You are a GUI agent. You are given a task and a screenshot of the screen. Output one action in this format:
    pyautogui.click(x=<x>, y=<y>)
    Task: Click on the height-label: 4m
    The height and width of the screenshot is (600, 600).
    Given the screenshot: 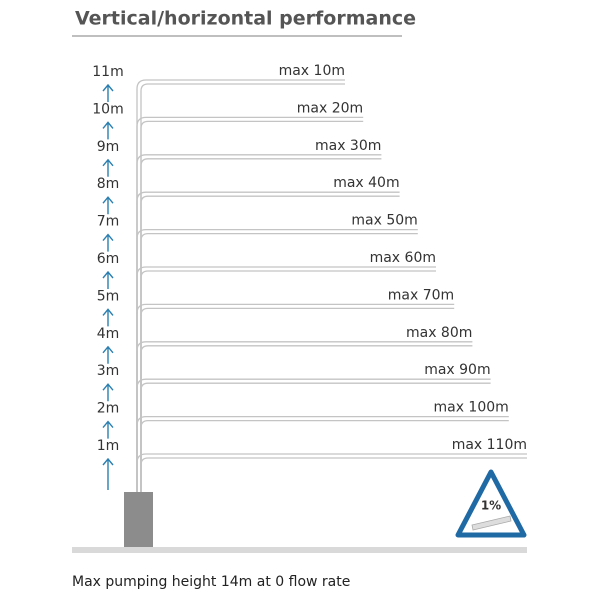 What is the action you would take?
    pyautogui.click(x=108, y=334)
    